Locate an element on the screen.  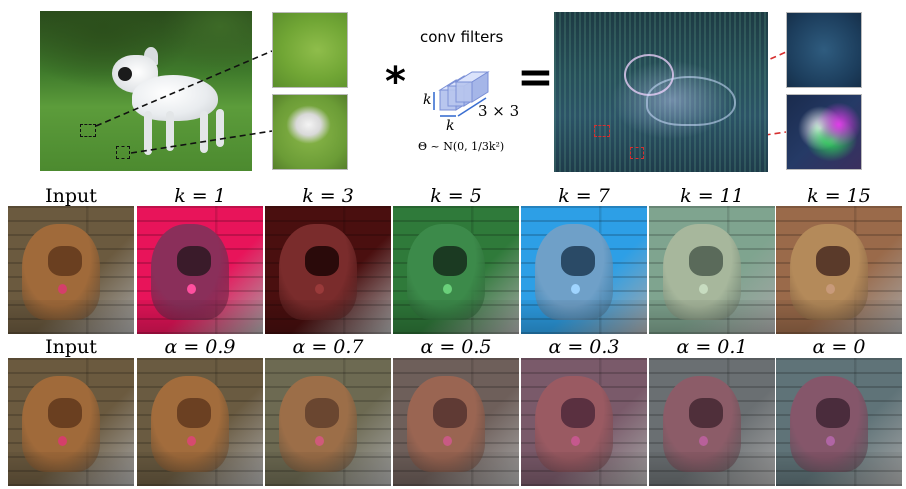
row2-image-a09 is located at coordinates (200, 422).